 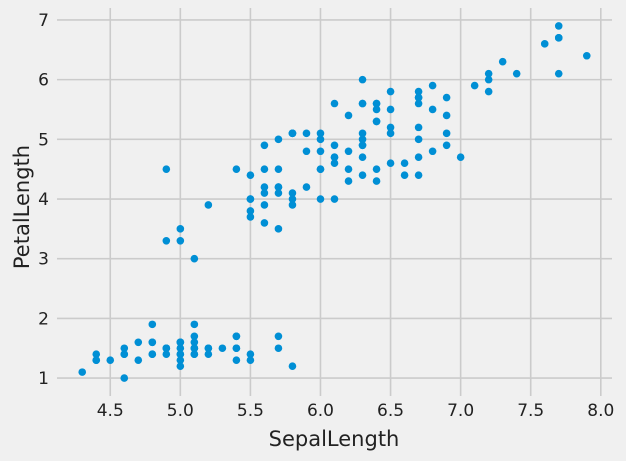 I want to click on x-tick-label: 5.0, so click(x=180, y=411).